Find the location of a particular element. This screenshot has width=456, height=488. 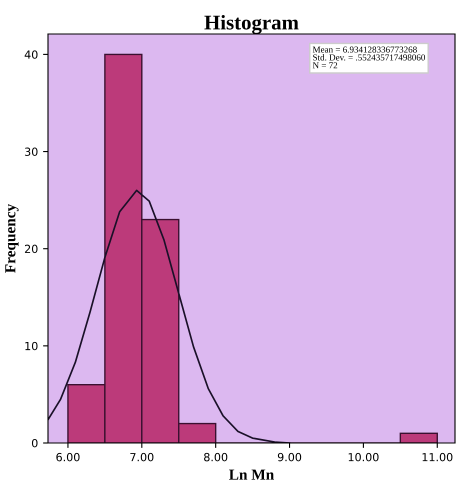

y-tick-label: 40 is located at coordinates (31, 54).